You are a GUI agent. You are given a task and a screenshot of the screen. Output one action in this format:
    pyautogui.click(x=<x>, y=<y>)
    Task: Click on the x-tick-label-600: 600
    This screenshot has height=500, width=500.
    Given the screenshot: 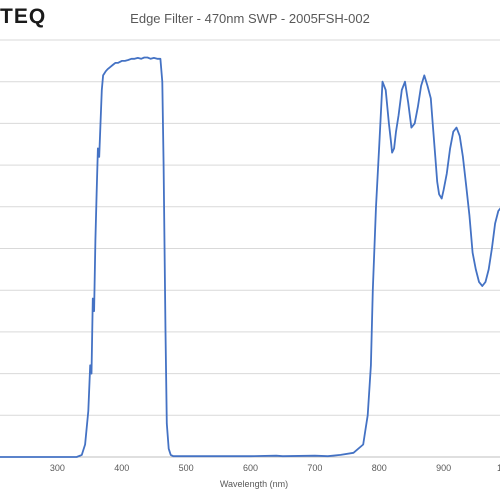 What is the action you would take?
    pyautogui.click(x=250, y=468)
    